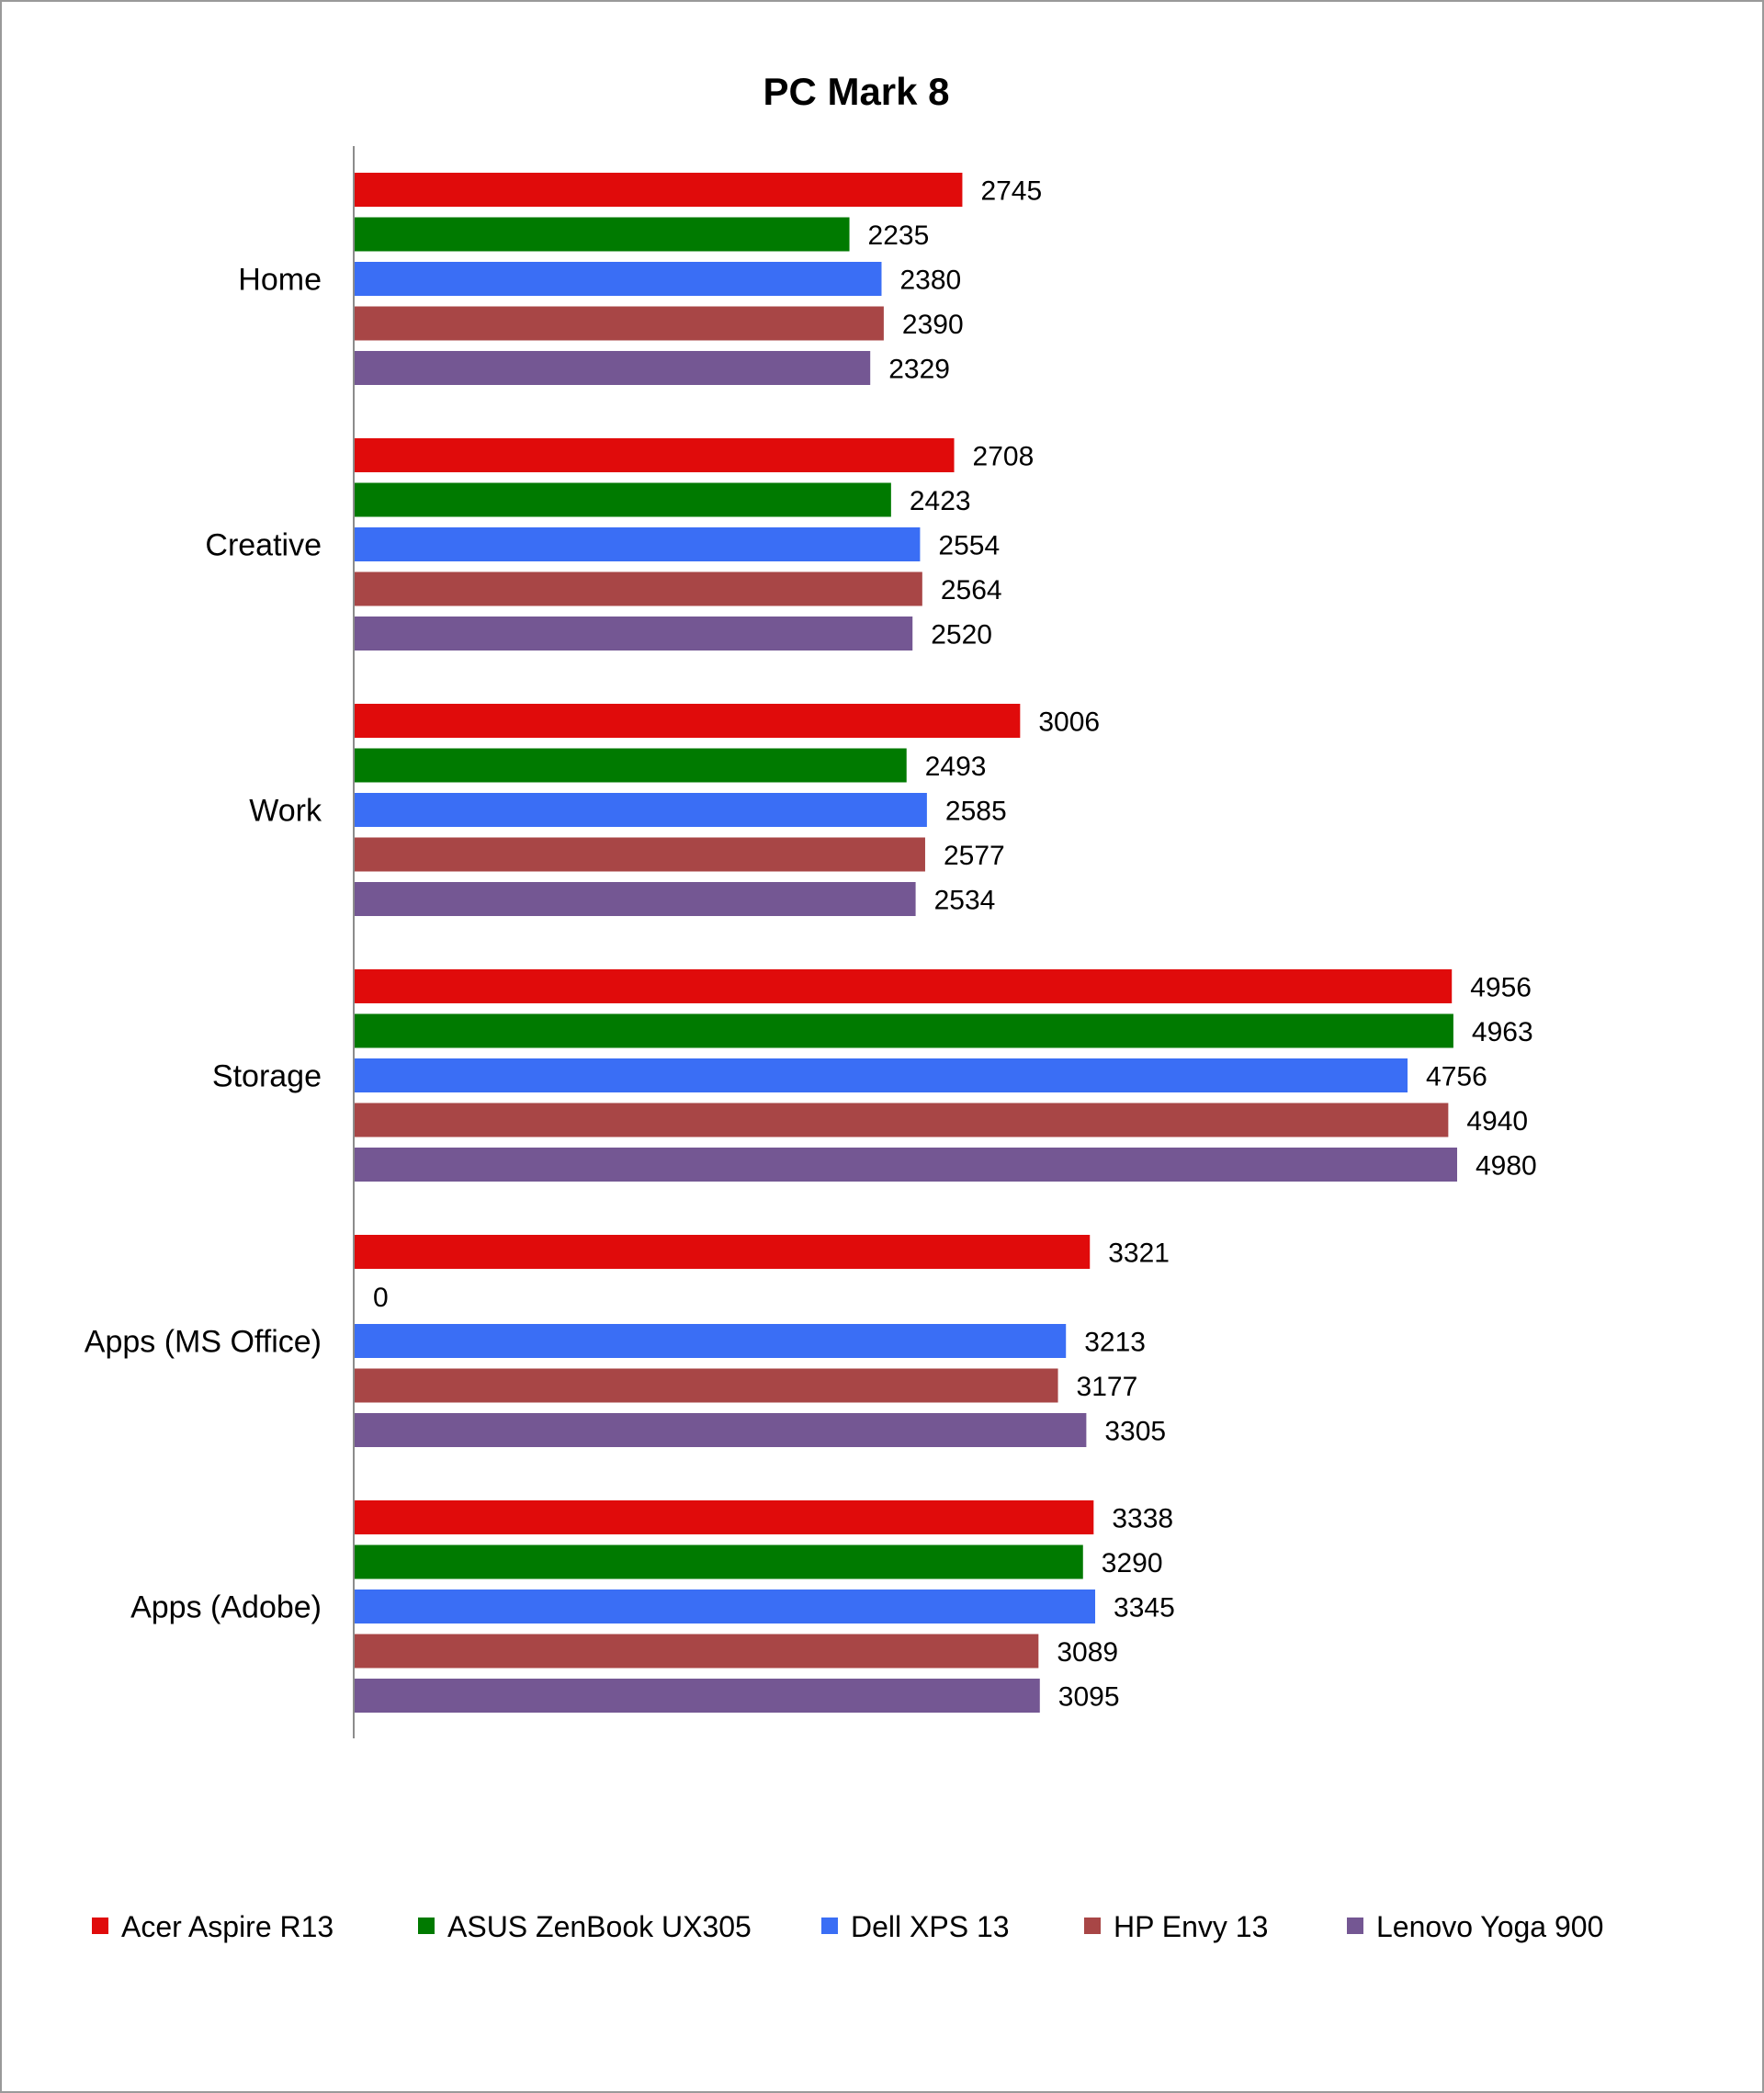 Image resolution: width=1764 pixels, height=2093 pixels. Describe the element at coordinates (267, 1076) in the screenshot. I see `category-label-storage: Storage` at that location.